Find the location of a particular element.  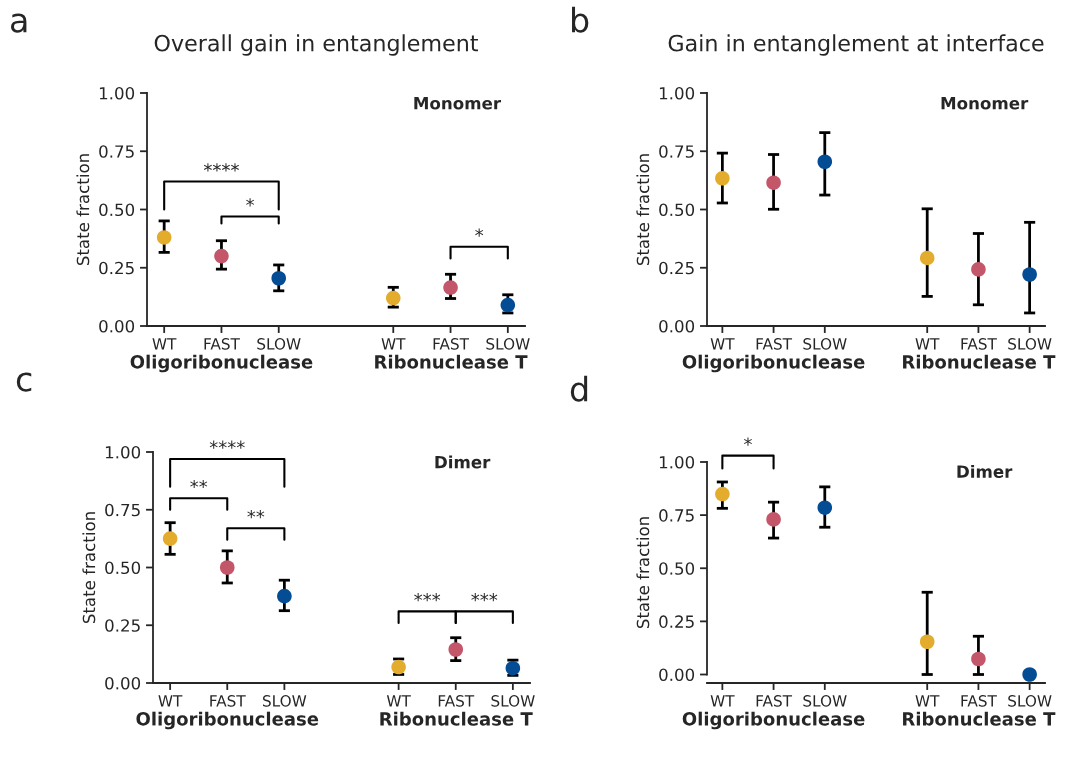

chart-title: Overall gain in entanglement is located at coordinates (316, 45).